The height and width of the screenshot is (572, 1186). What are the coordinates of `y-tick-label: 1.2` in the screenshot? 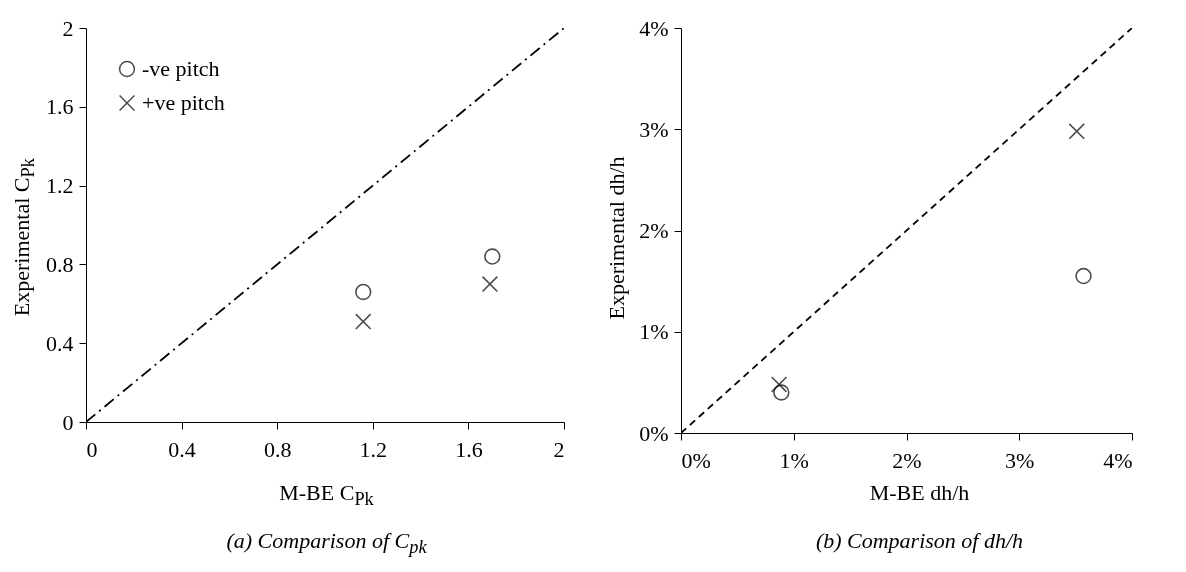 It's located at (60, 186).